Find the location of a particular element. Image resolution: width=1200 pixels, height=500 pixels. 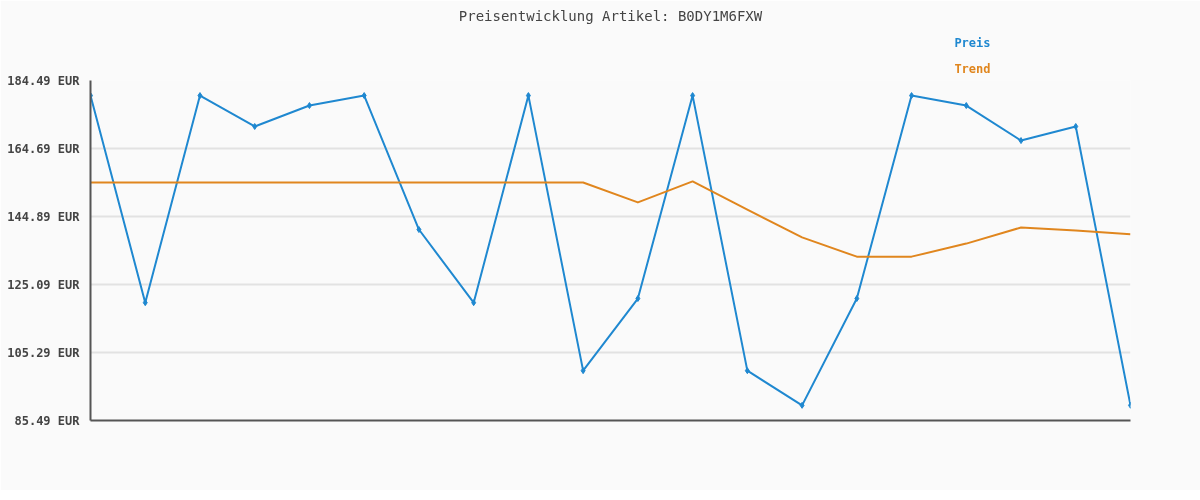

y-tick-label: 85.49 EUR is located at coordinates (47, 420).